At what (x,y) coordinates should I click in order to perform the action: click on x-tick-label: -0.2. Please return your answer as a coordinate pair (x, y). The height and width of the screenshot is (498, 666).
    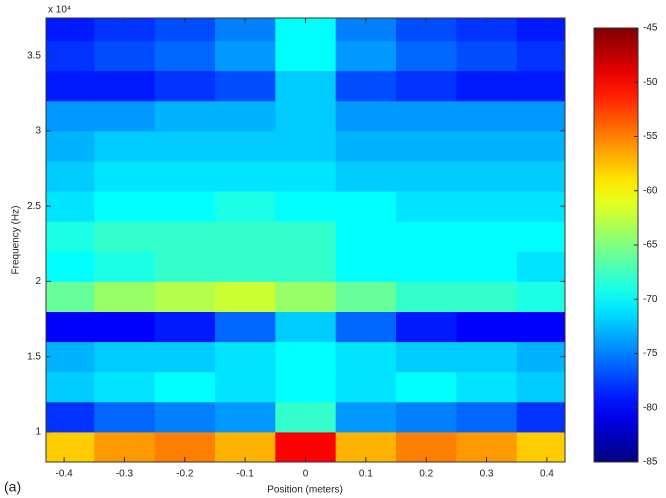
    Looking at the image, I should click on (185, 474).